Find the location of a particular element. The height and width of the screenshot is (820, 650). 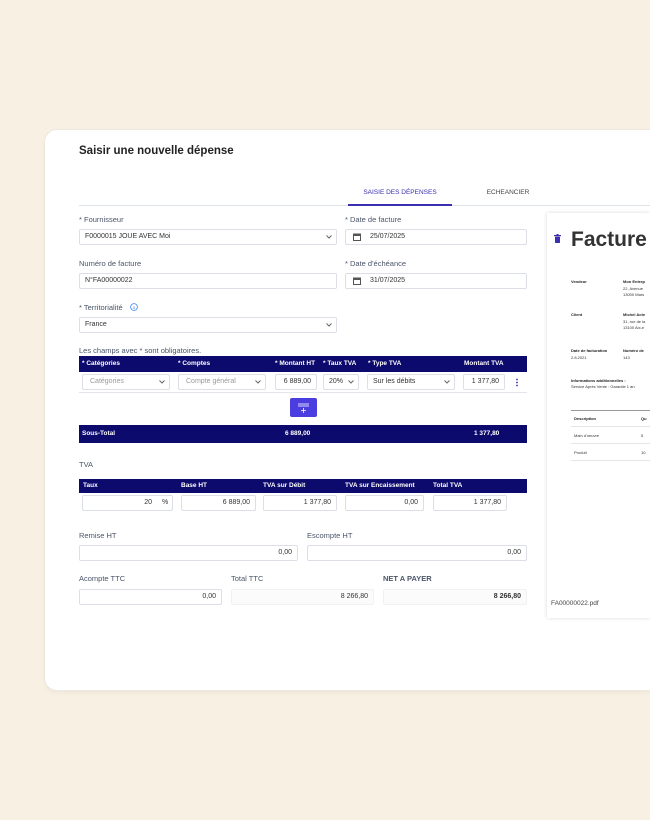

preview-text: 2.8.2021 is located at coordinates (579, 357).